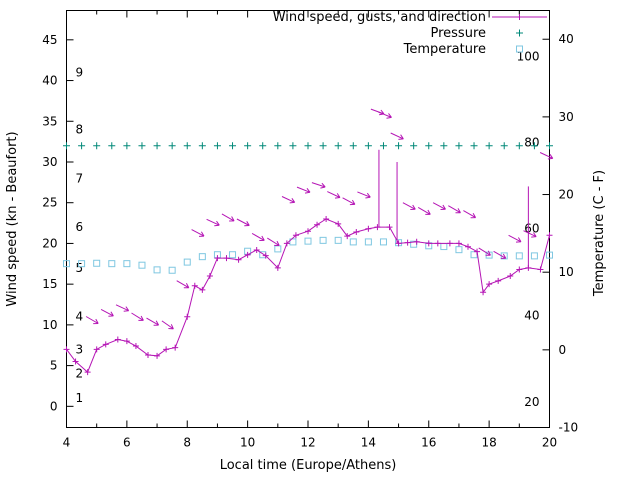  Describe the element at coordinates (80, 129) in the screenshot. I see `beaufort-scale-label: 8` at that location.